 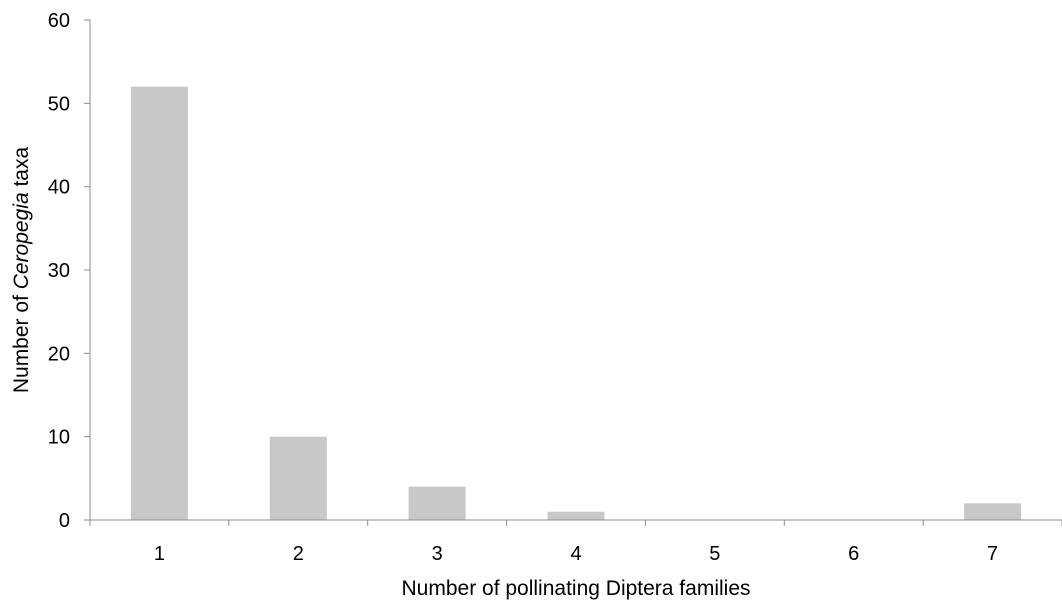 What do you see at coordinates (21, 341) in the screenshot?
I see `y-axis-title-prefix: Number of` at bounding box center [21, 341].